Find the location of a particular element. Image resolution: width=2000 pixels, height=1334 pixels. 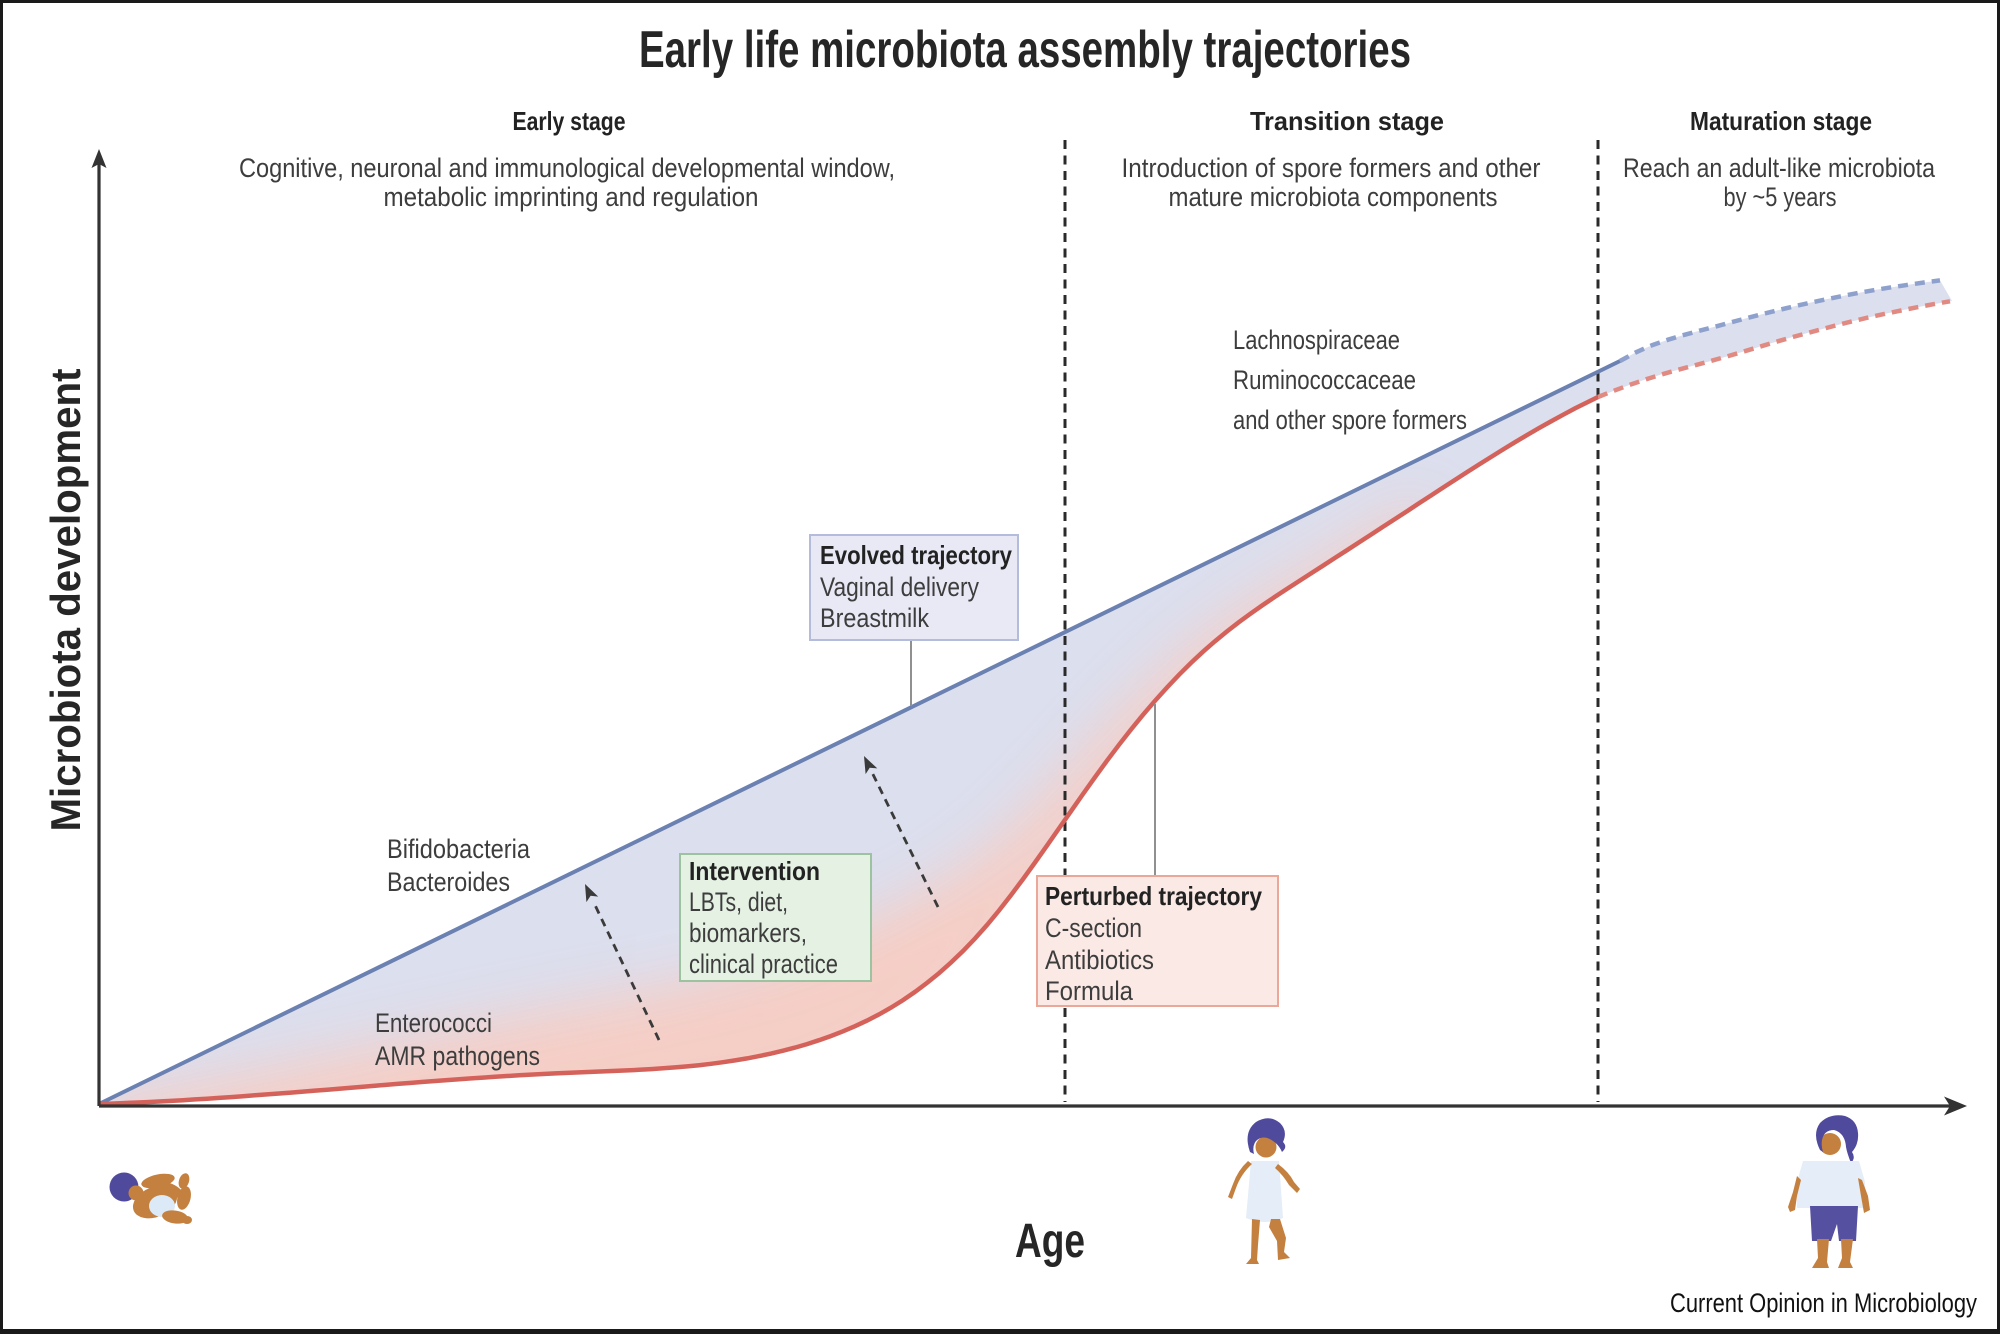

svg-text: Early stage is located at coordinates (569, 121).